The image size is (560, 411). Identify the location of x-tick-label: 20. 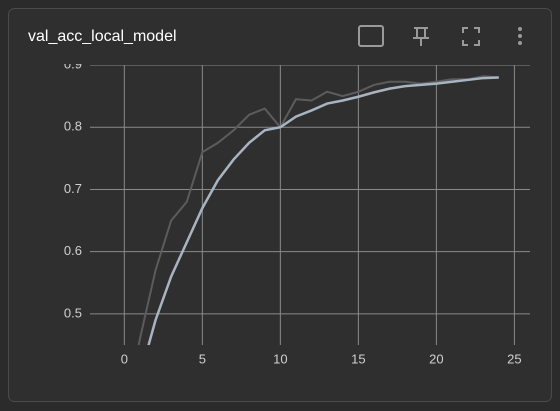
(436, 358).